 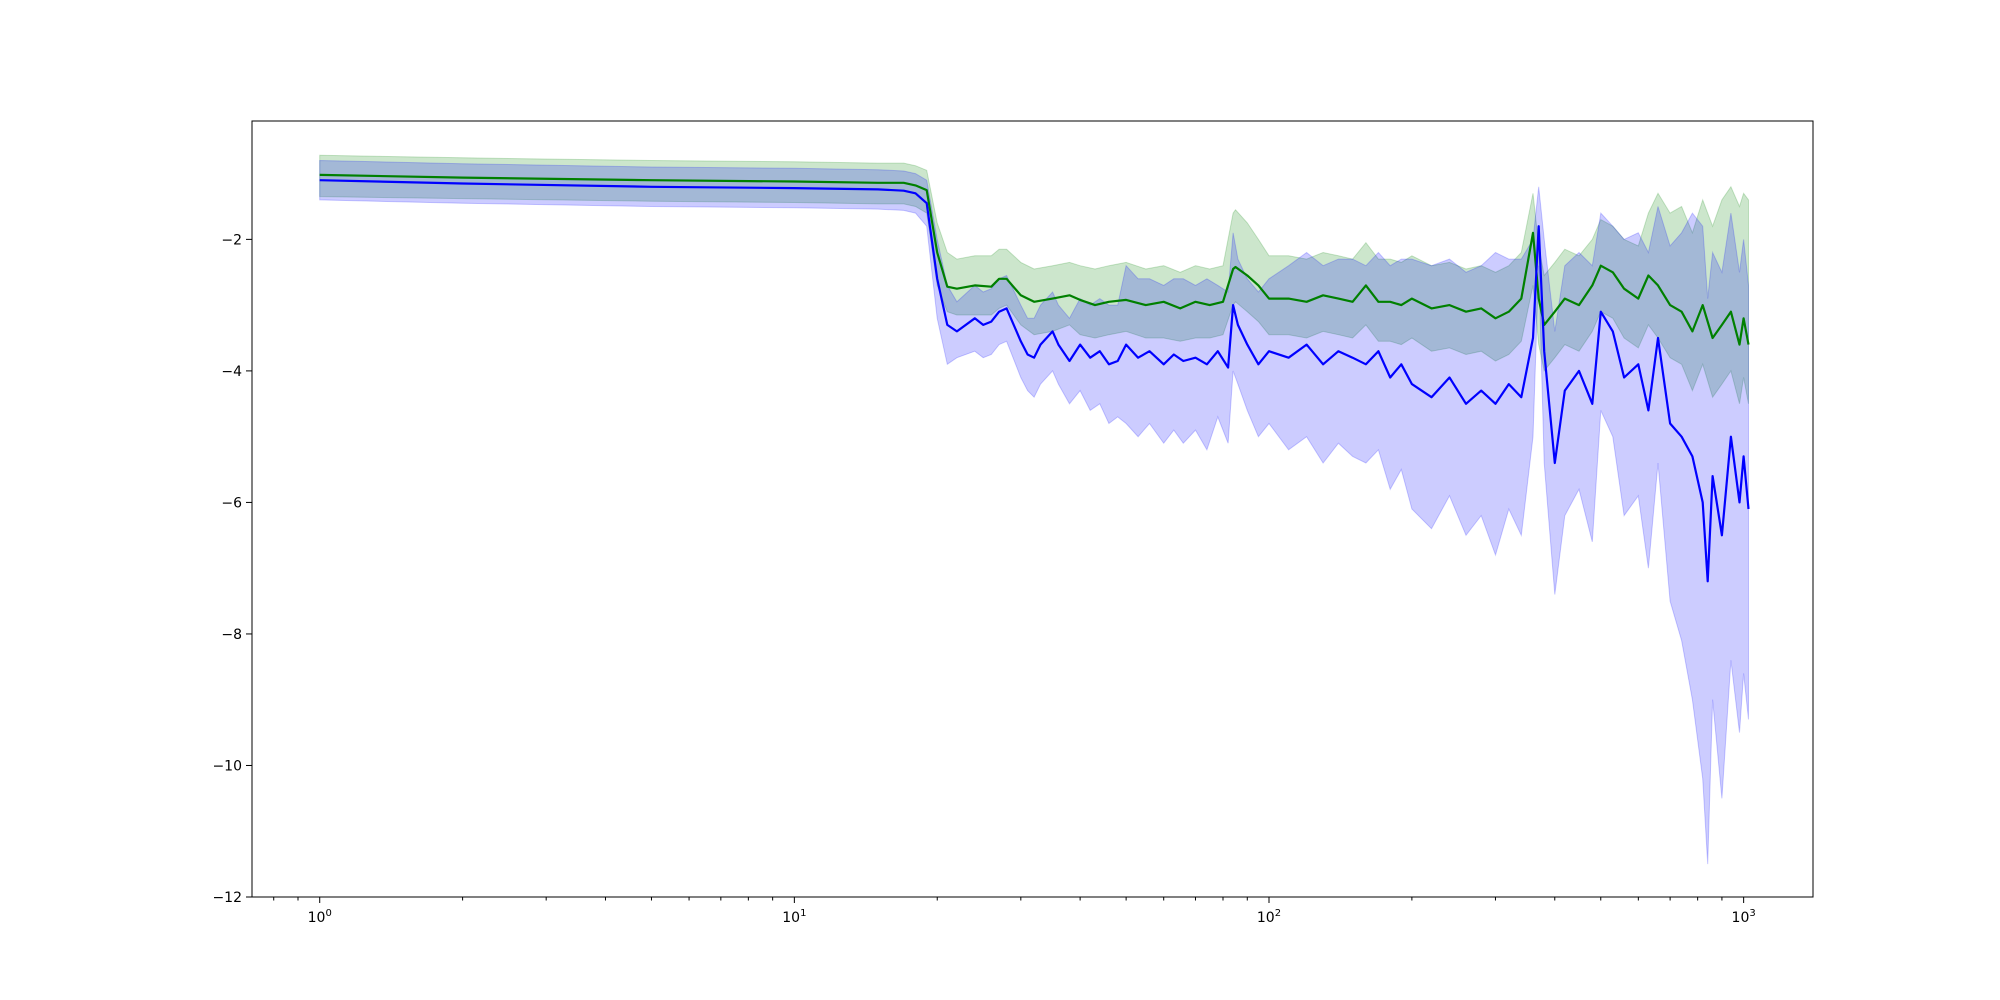 What do you see at coordinates (231, 372) in the screenshot?
I see `y-tick-label: −4` at bounding box center [231, 372].